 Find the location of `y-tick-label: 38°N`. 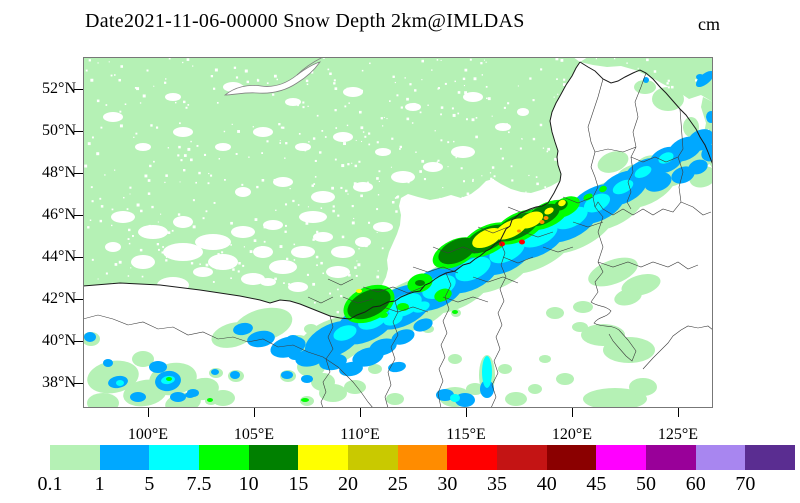

y-tick-label: 38°N is located at coordinates (59, 382).